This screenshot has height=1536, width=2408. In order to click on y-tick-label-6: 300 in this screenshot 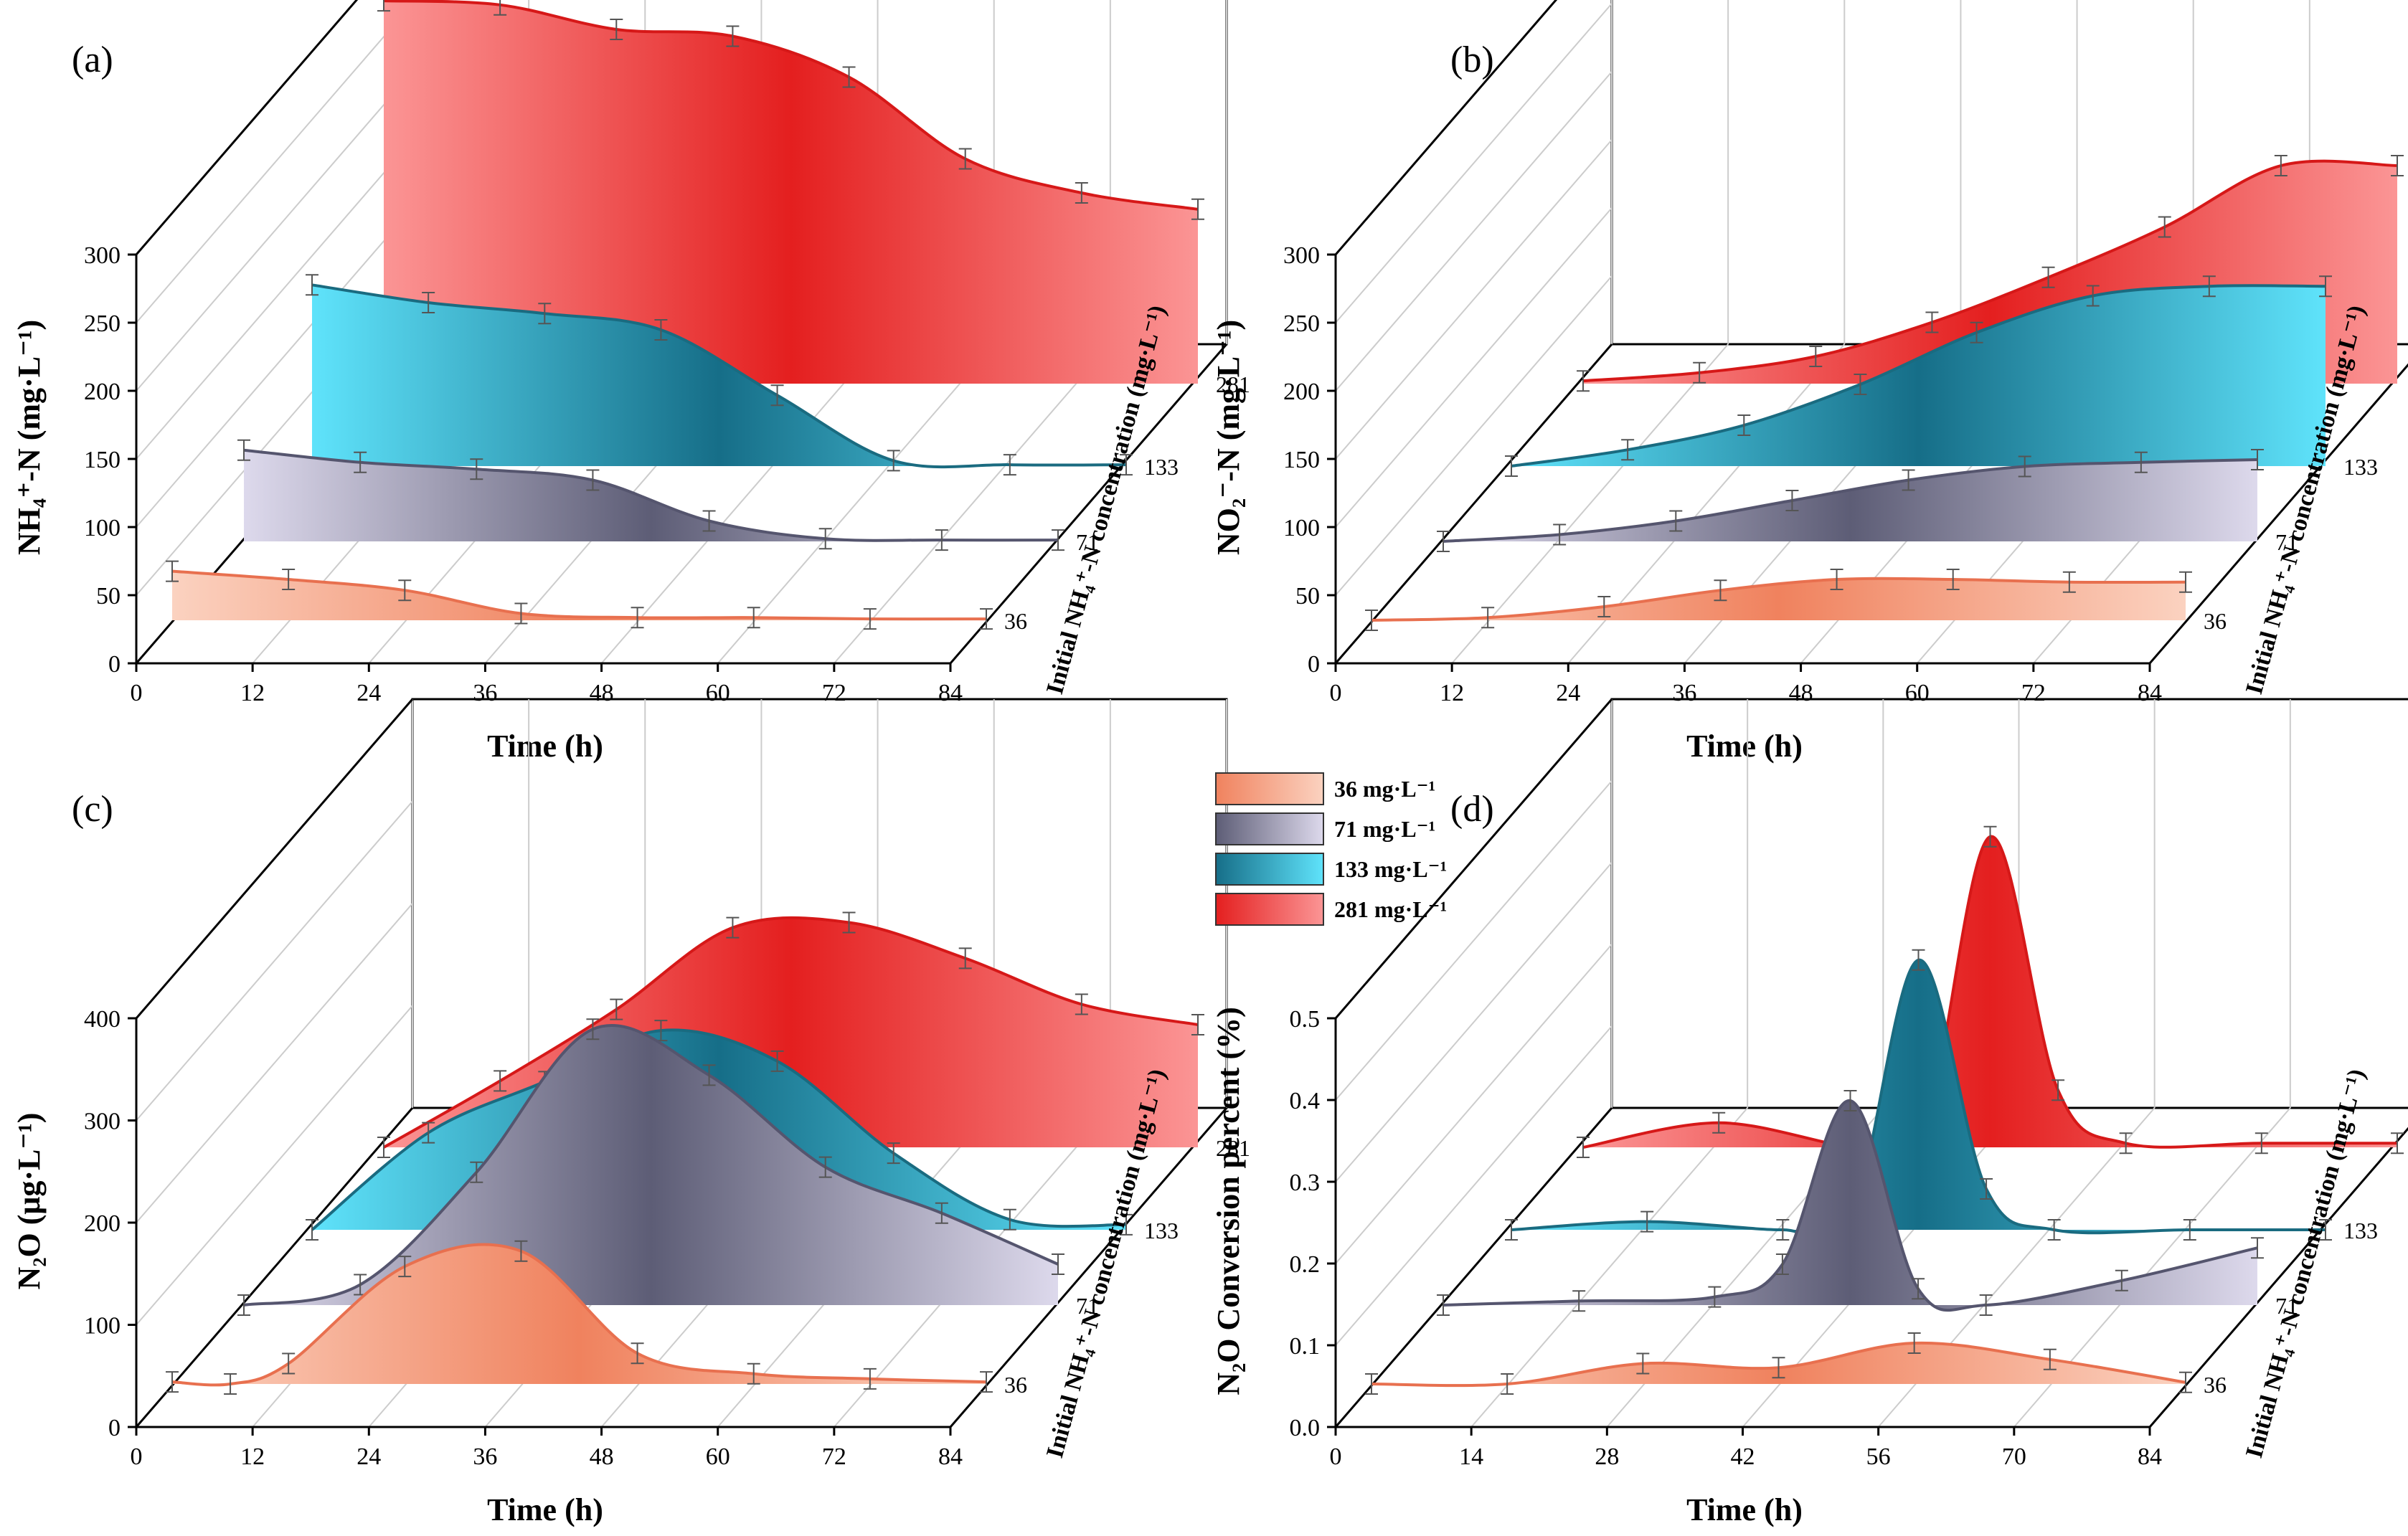, I will do `click(102, 255)`.